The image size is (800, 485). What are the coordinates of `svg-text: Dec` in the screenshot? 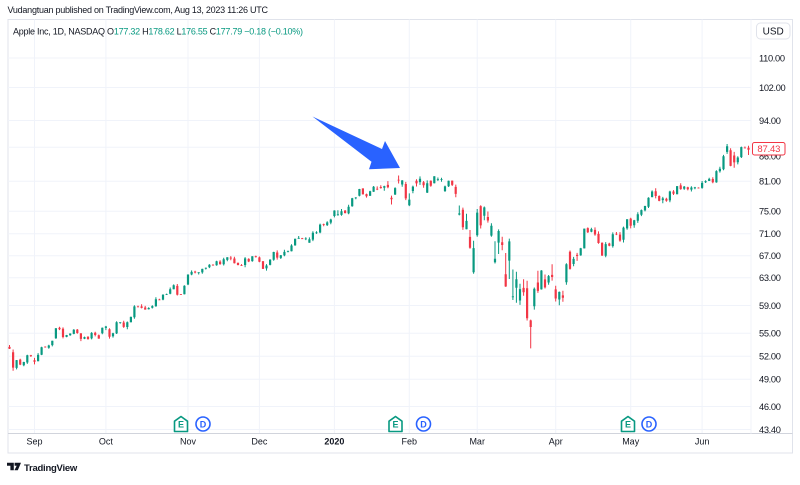 It's located at (259, 442).